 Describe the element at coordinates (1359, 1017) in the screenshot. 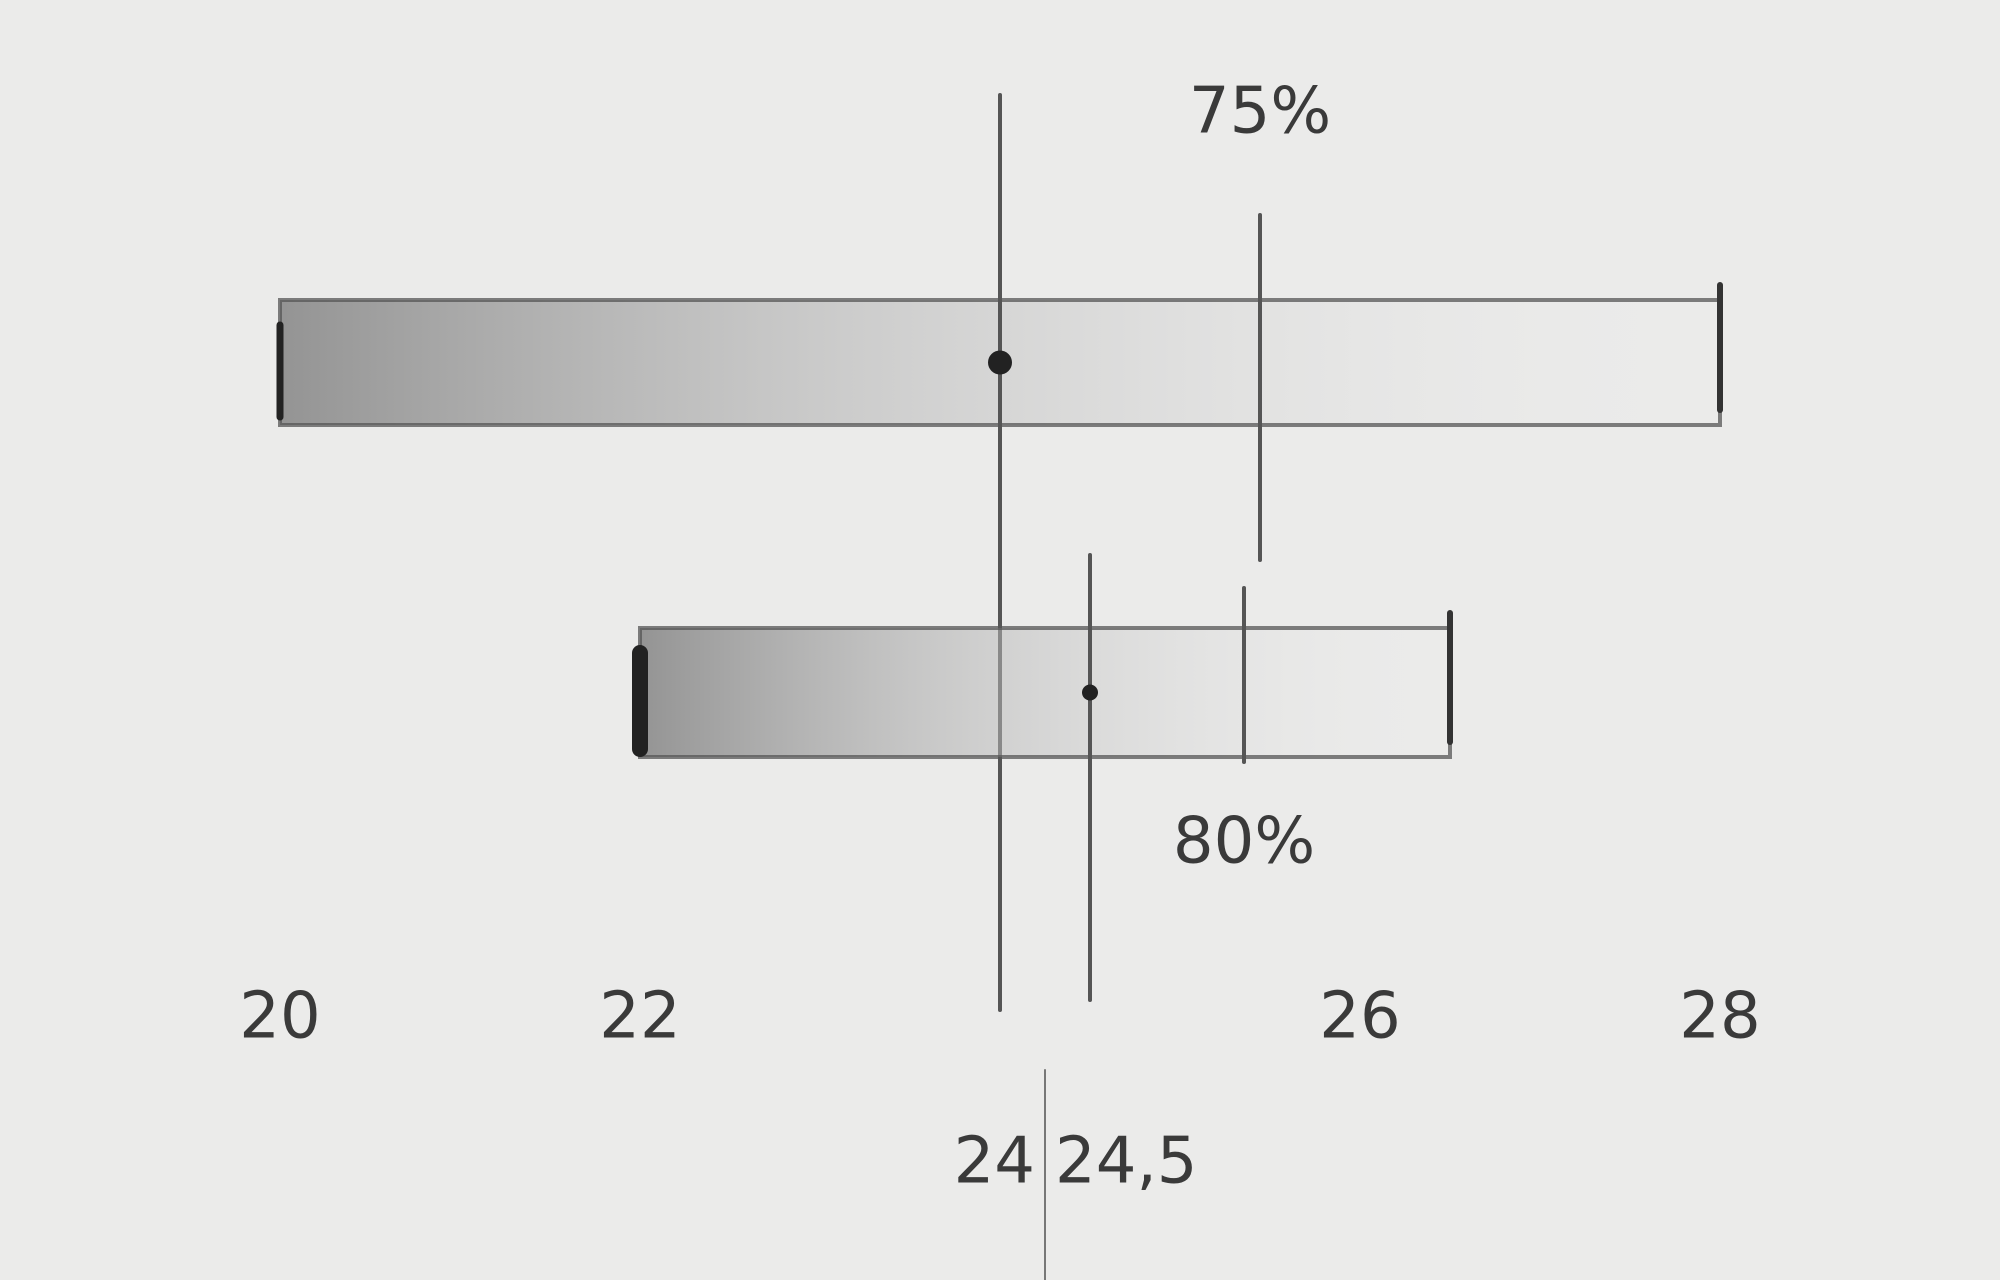

I see `x-tick-label: 26` at that location.